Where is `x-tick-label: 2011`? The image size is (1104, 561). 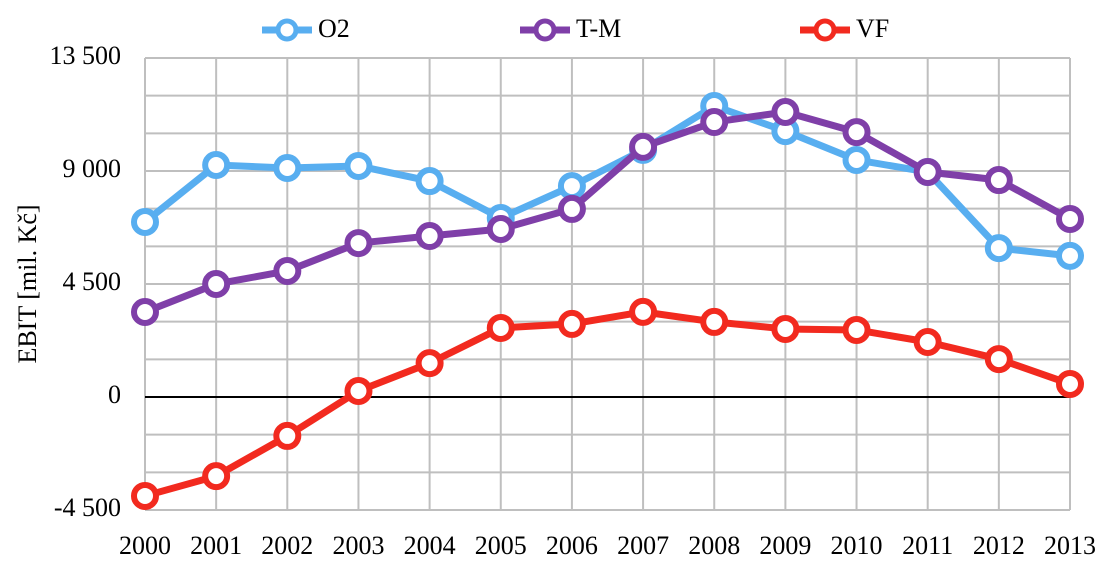
x-tick-label: 2011 is located at coordinates (927, 545).